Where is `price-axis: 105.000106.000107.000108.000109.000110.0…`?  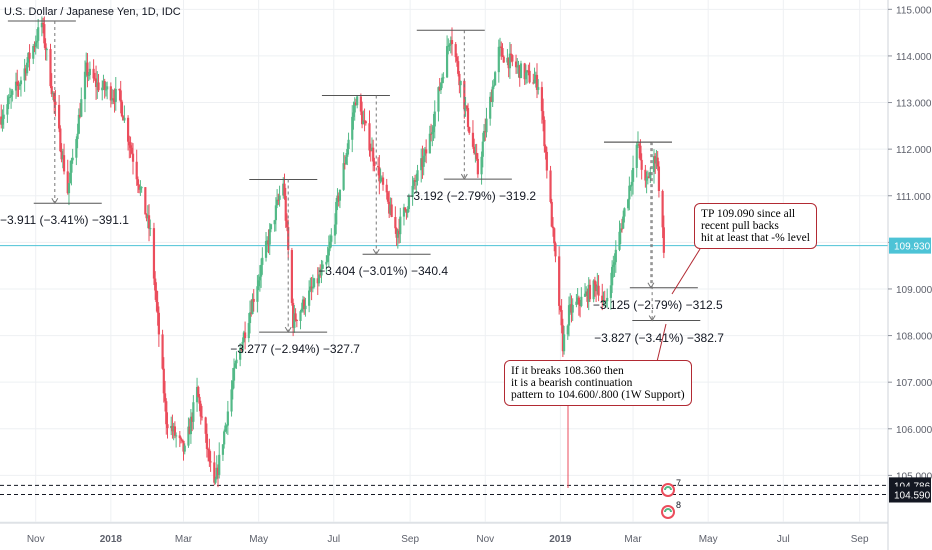
price-axis: 105.000106.000107.000108.000109.000110.0… is located at coordinates (909, 275).